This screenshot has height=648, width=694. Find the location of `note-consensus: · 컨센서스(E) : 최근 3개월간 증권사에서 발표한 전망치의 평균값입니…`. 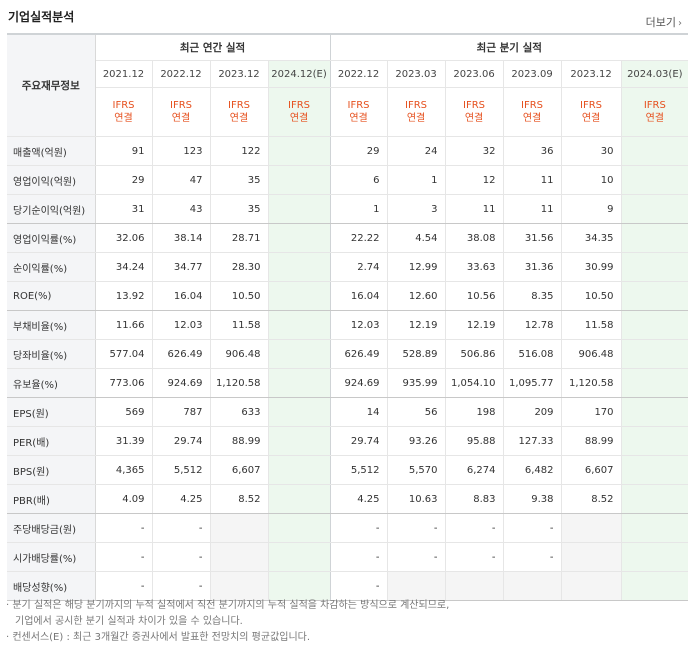

note-consensus: · 컨센서스(E) : 최근 3개월간 증권사에서 발표한 전망치의 평균값입니… is located at coordinates (158, 637).